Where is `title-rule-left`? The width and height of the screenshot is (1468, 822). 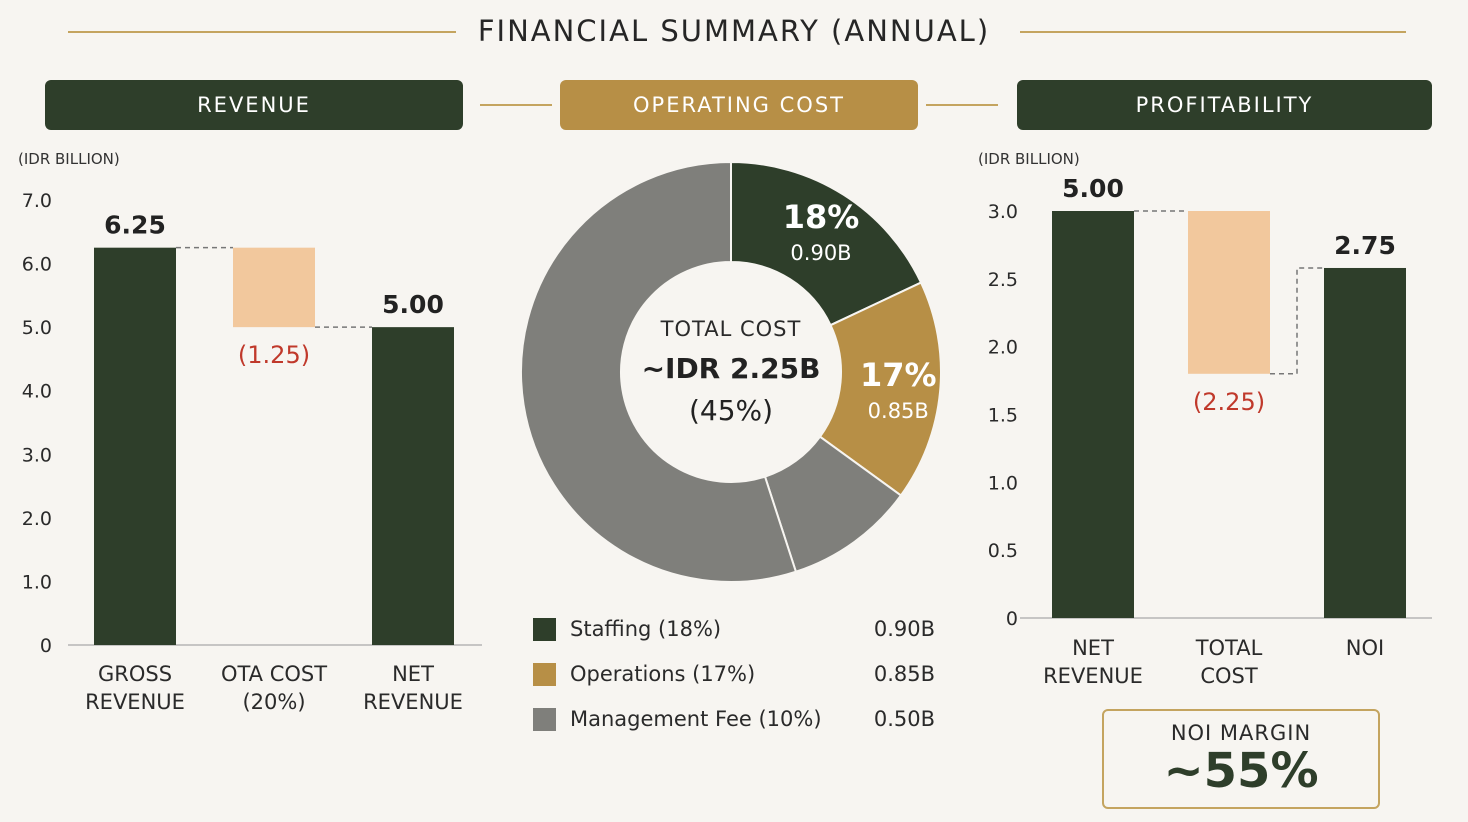
title-rule-left is located at coordinates (262, 32).